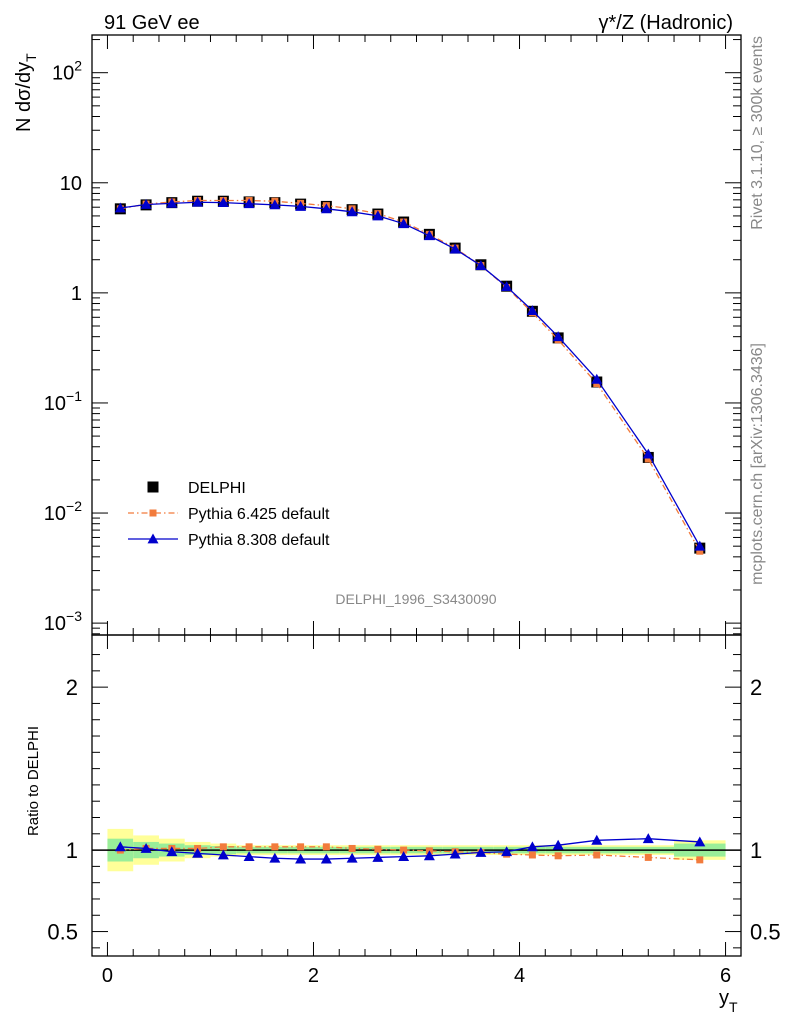 Image resolution: width=786 pixels, height=1024 pixels. Describe the element at coordinates (31, 57) in the screenshot. I see `main-y-label-sub: T` at that location.